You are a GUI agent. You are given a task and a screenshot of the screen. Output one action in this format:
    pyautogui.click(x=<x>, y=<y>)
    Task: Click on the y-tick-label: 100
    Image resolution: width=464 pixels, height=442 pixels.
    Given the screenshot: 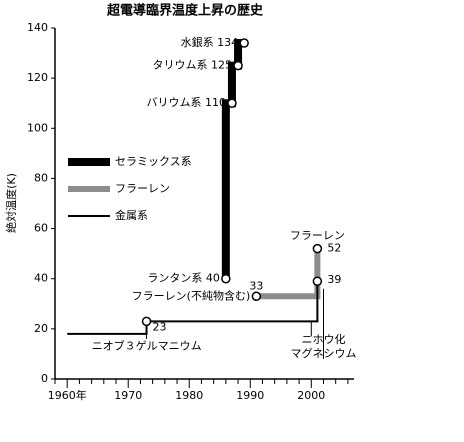 What is the action you would take?
    pyautogui.click(x=37, y=127)
    